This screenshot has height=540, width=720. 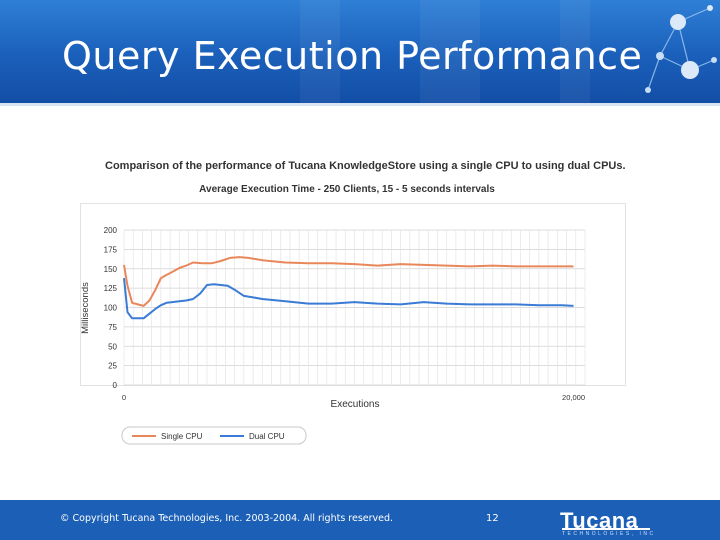 I want to click on y-tick-label: 200, so click(x=111, y=230).